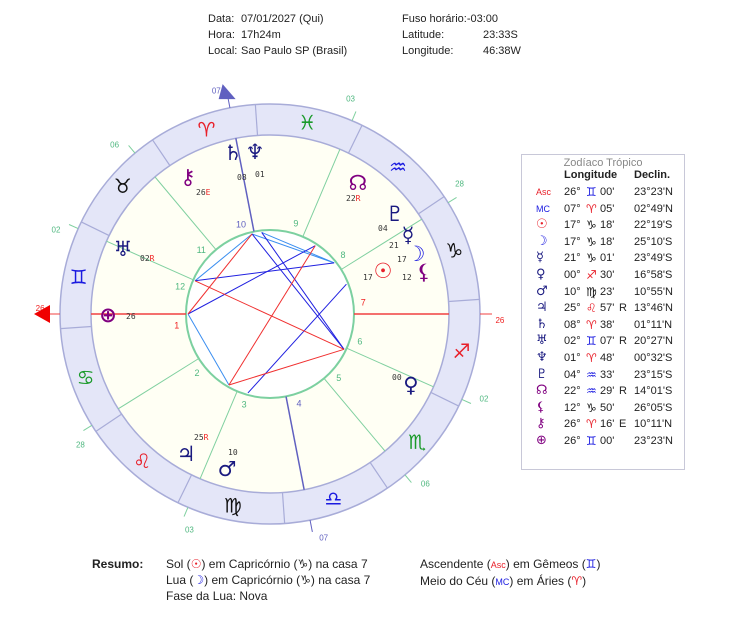  What do you see at coordinates (542, 308) in the screenshot?
I see `jupiter-icon: ♃` at bounding box center [542, 308].